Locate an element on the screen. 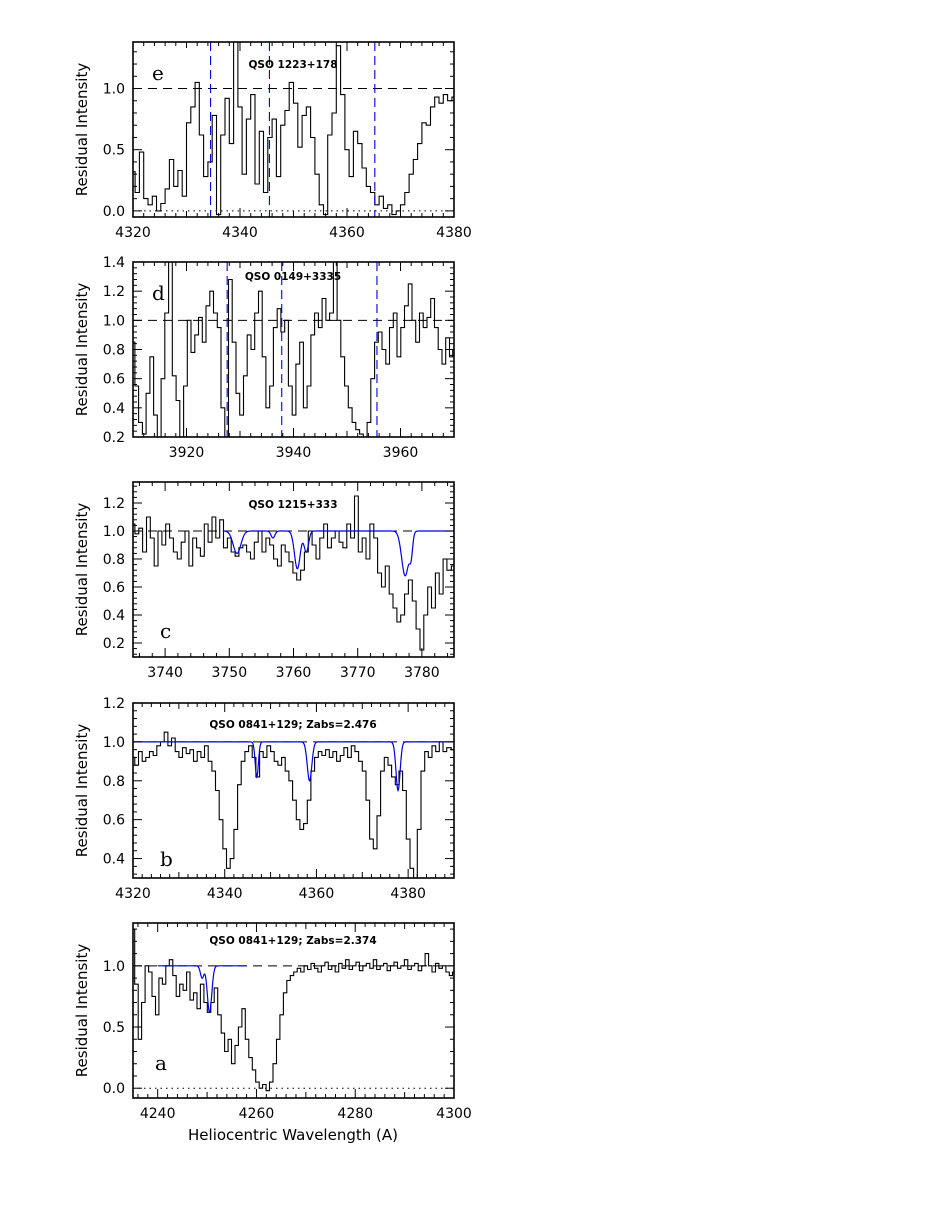 Image resolution: width=952 pixels, height=1232 pixels. x-tick-label: 3770 is located at coordinates (358, 673).